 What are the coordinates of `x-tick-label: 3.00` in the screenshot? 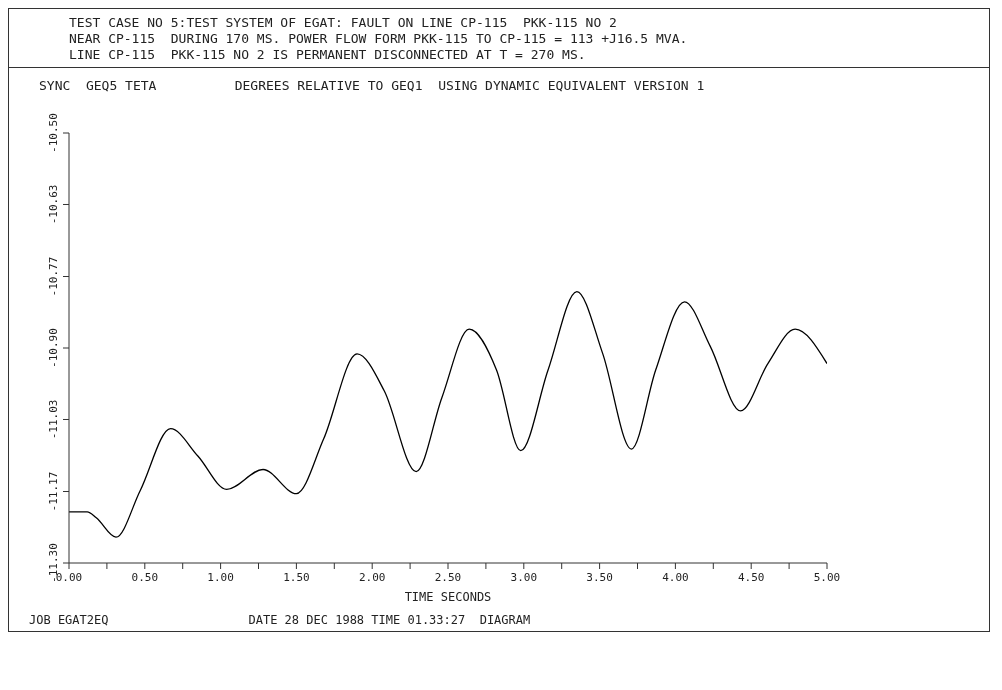 It's located at (524, 577).